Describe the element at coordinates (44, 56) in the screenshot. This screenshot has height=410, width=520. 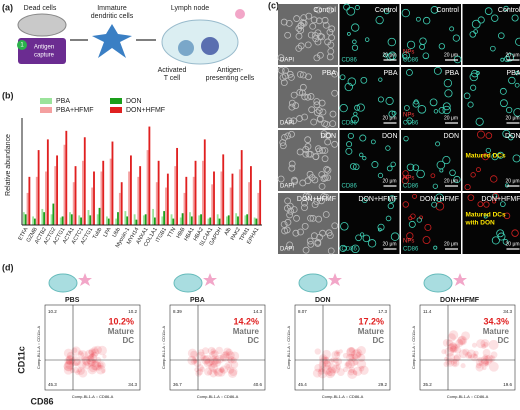
I see `text: capture` at that location.